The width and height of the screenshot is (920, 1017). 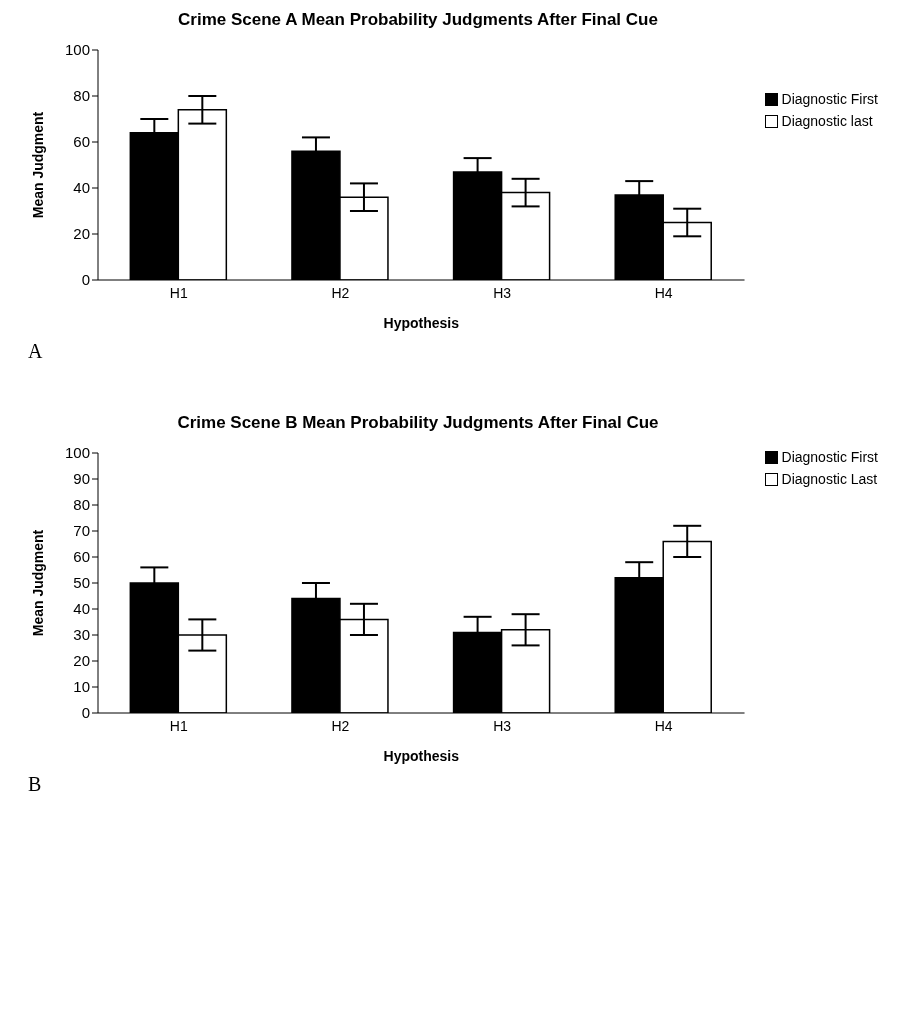 I want to click on y-tick-label: 90, so click(x=81, y=479).